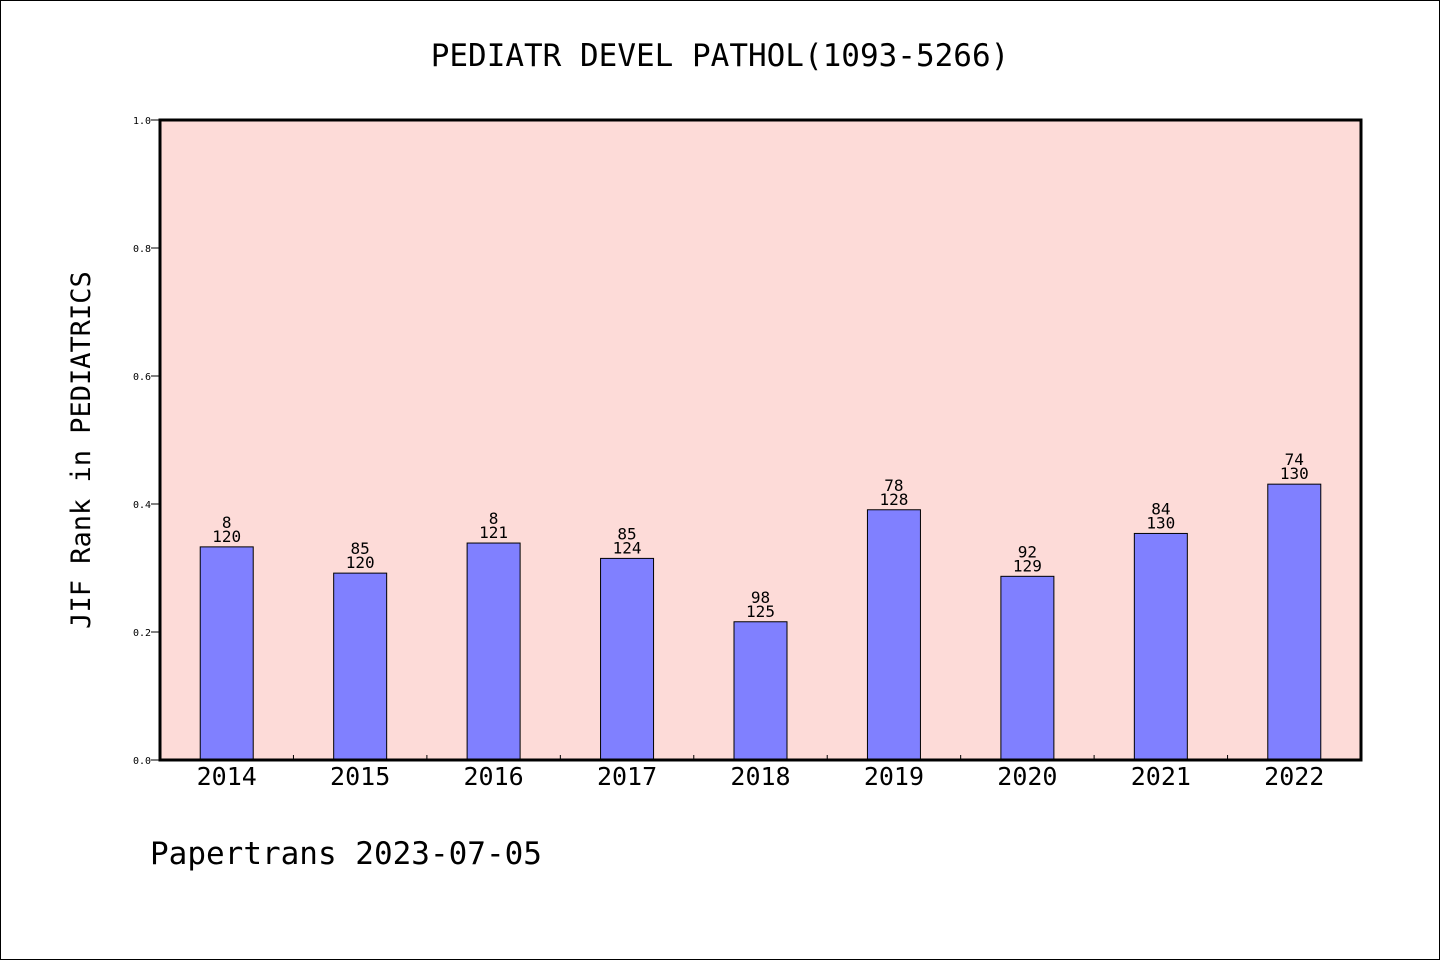 This screenshot has width=1440, height=960. I want to click on bar-rank-label: 84, so click(1160, 508).